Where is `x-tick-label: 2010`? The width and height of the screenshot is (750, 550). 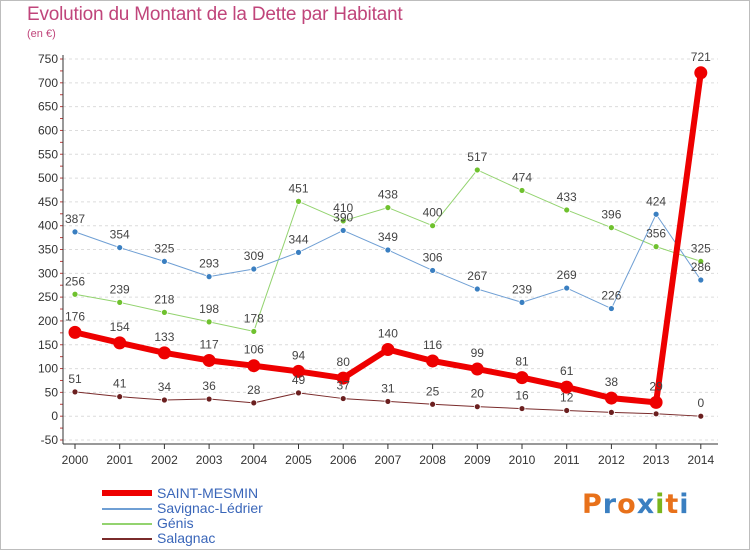
x-tick-label: 2010 is located at coordinates (522, 460).